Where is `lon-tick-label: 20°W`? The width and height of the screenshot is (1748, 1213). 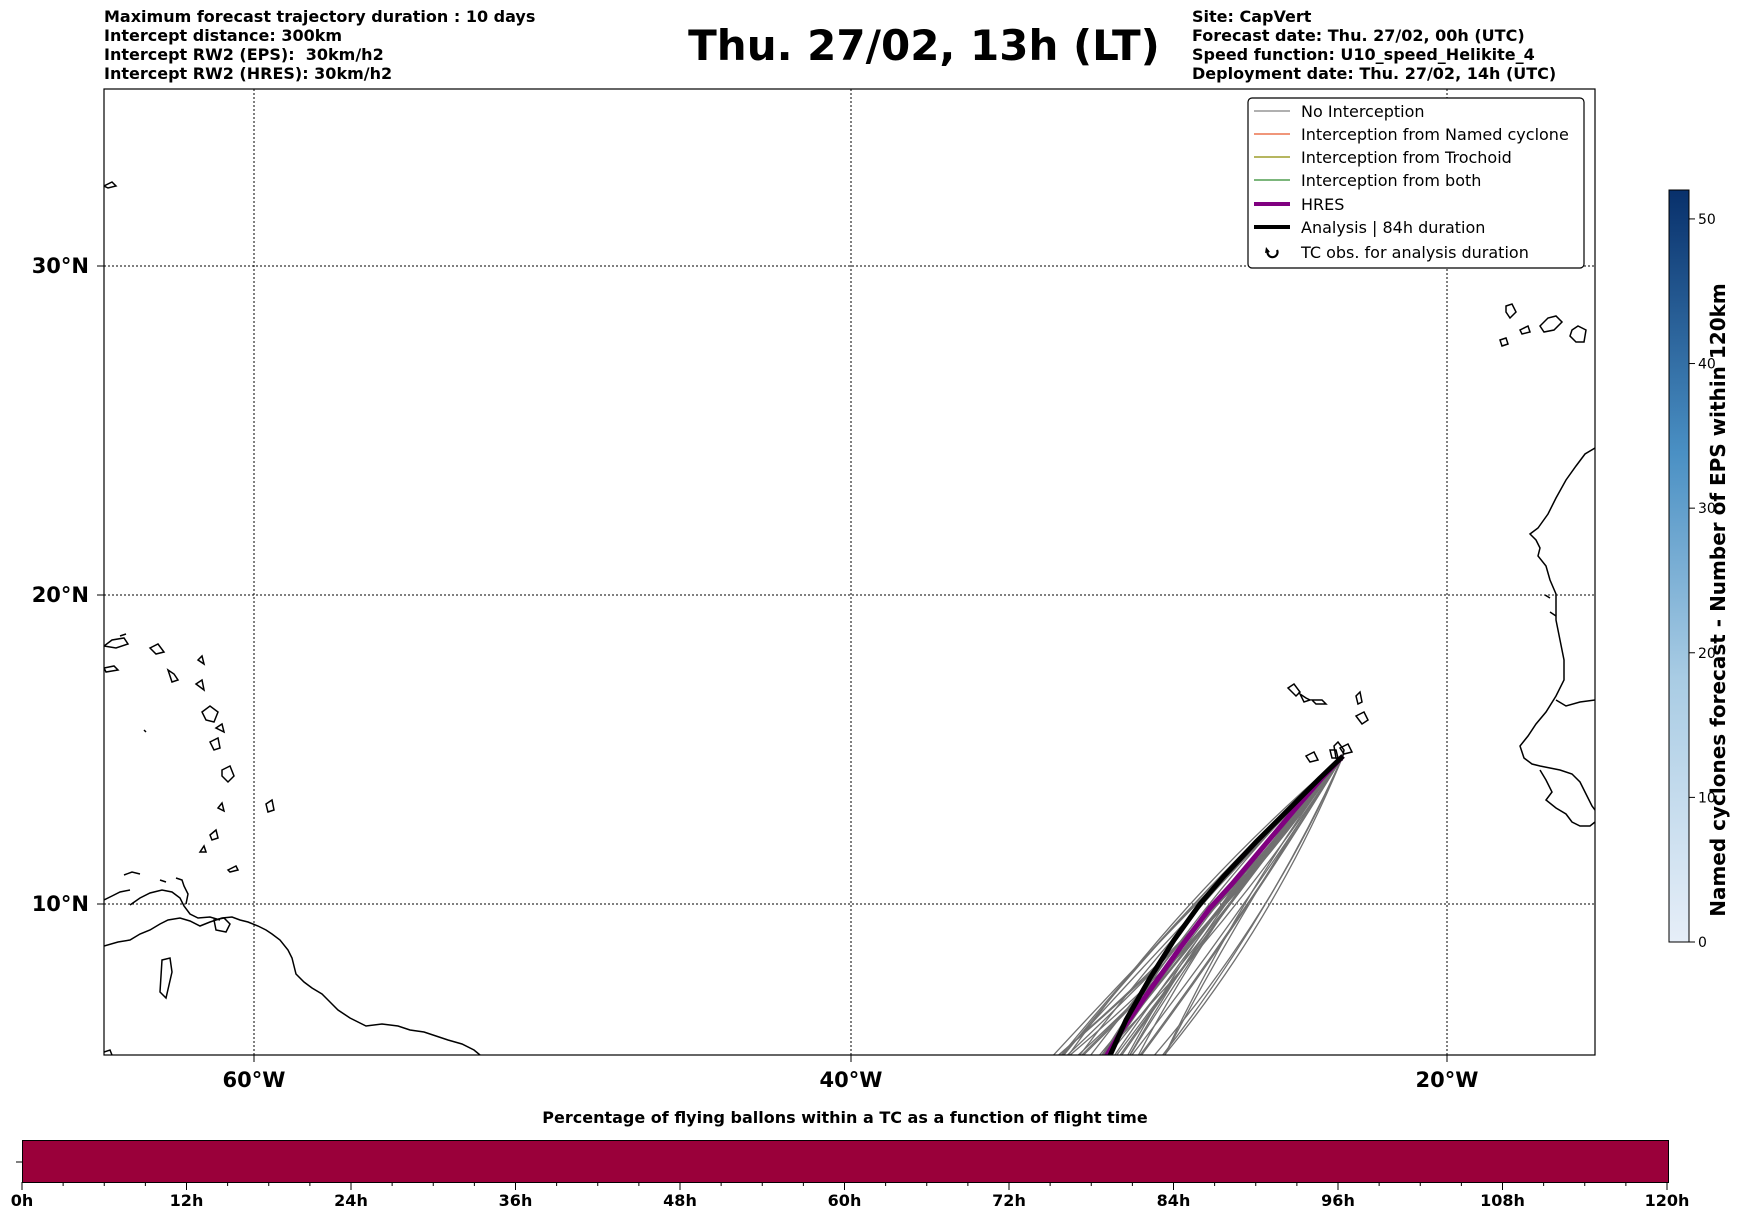 lon-tick-label: 20°W is located at coordinates (1447, 1080).